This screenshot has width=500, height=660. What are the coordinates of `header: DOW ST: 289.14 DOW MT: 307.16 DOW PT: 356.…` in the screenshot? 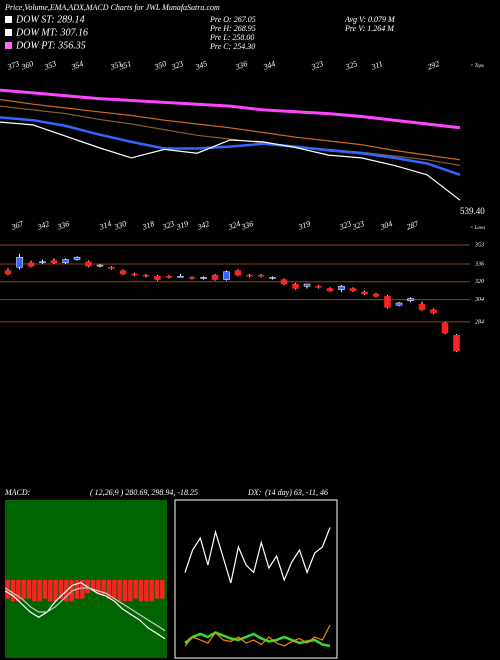 It's located at (200, 32).